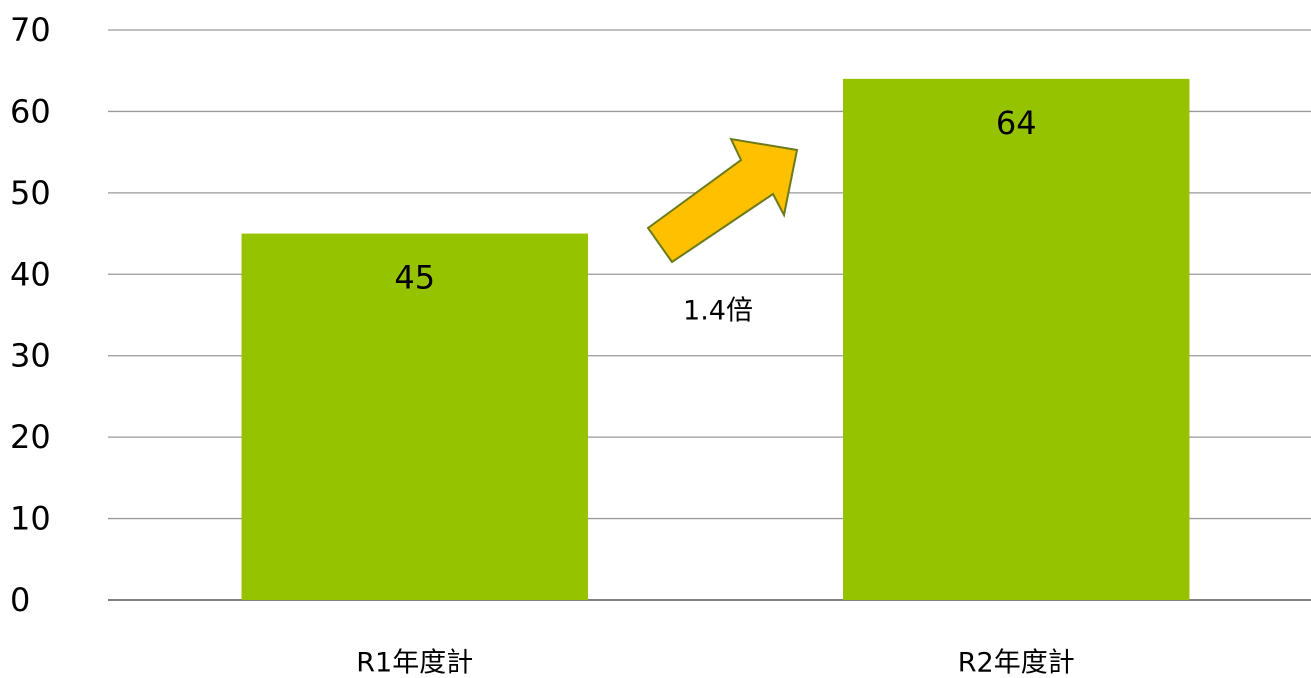 This screenshot has height=678, width=1311. What do you see at coordinates (20, 600) in the screenshot?
I see `y-tick-label: 0` at bounding box center [20, 600].